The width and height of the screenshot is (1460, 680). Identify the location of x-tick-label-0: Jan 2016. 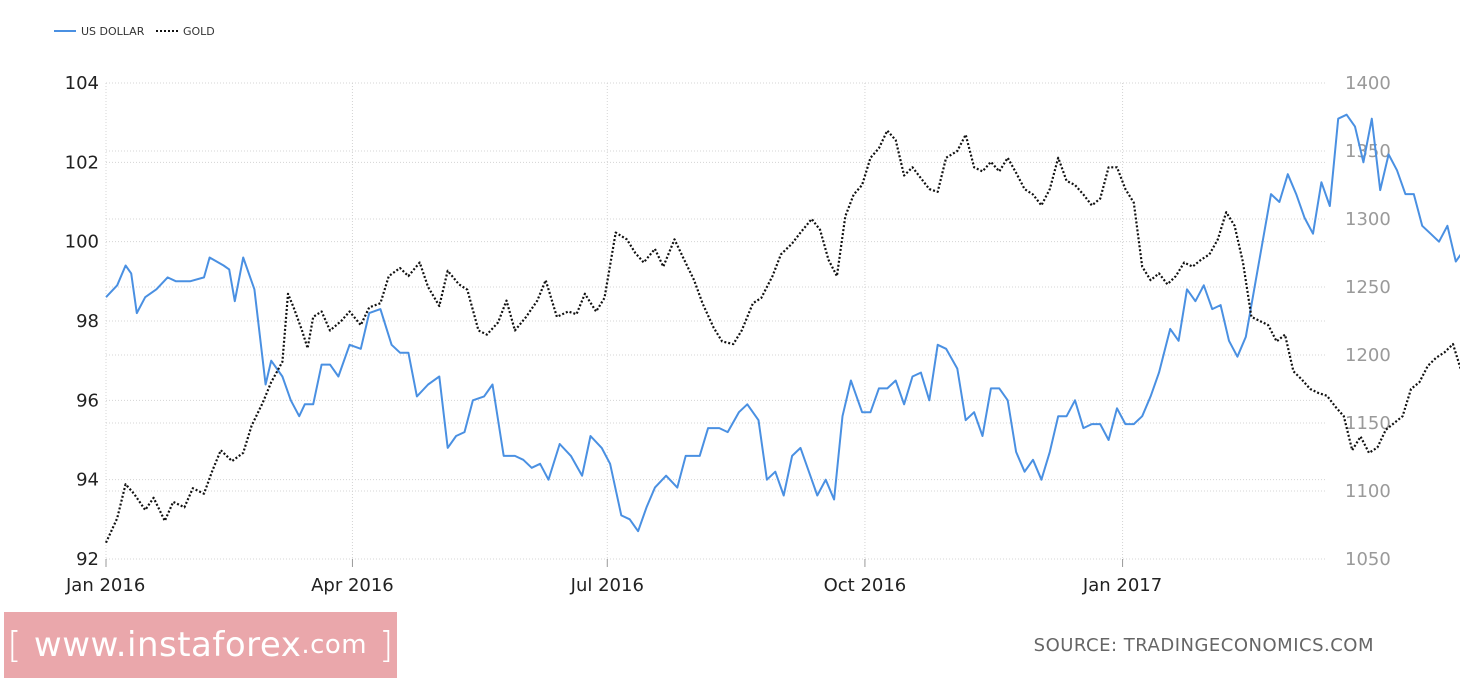
(105, 585).